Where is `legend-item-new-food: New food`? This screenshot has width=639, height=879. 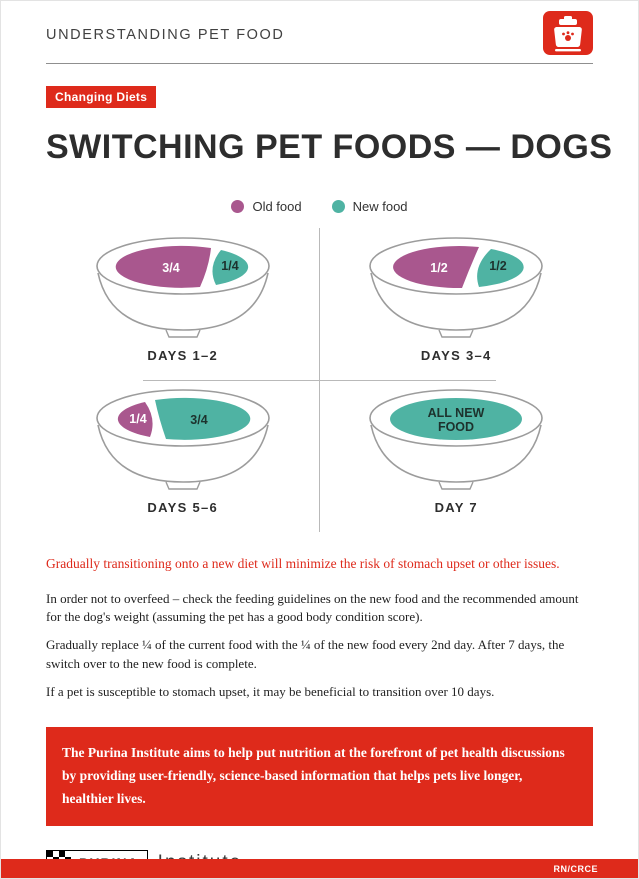
legend-item-new-food: New food is located at coordinates (369, 207).